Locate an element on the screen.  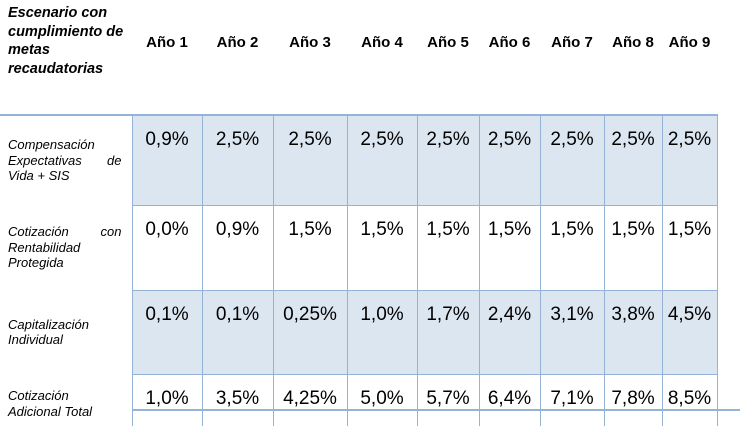
row-label: Compensación Expectativas de Vida + SIS is located at coordinates (66, 160).